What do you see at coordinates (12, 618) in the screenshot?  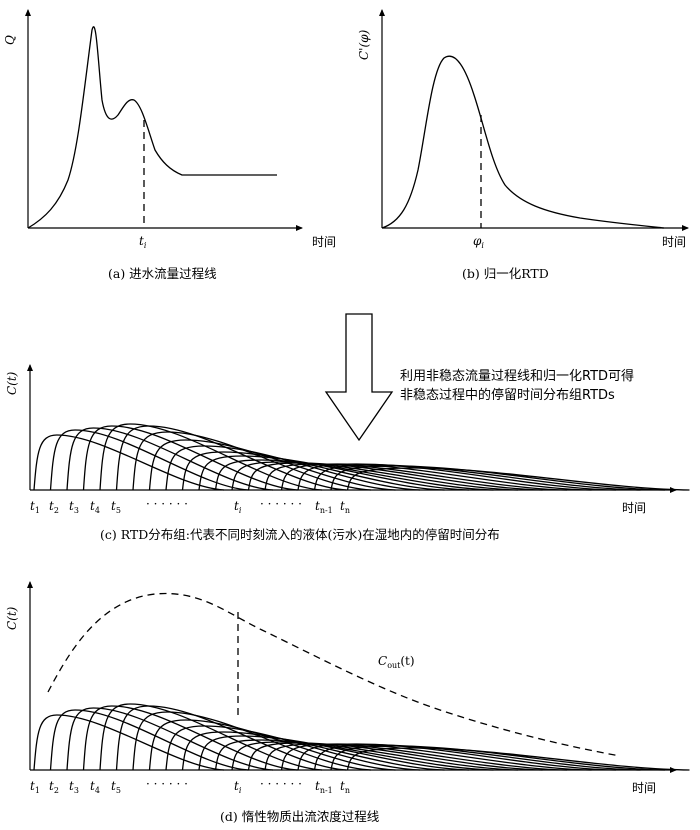 I see `panel-d-ylabel: C(t)` at bounding box center [12, 618].